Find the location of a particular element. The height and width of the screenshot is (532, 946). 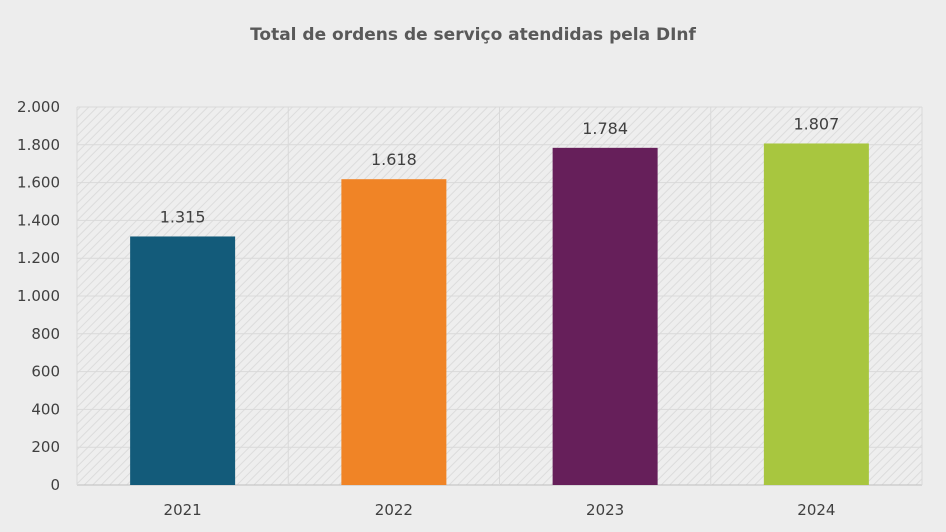

bar-2021 is located at coordinates (183, 360).